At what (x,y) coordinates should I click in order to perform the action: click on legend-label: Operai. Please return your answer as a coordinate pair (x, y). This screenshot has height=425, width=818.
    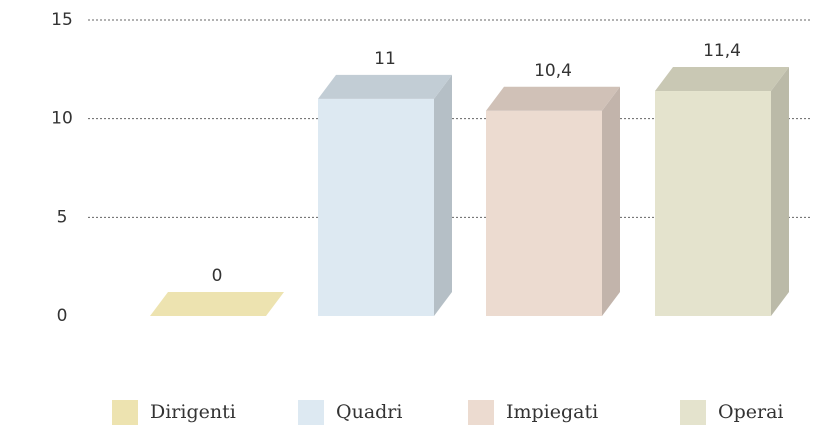
    Looking at the image, I should click on (750, 412).